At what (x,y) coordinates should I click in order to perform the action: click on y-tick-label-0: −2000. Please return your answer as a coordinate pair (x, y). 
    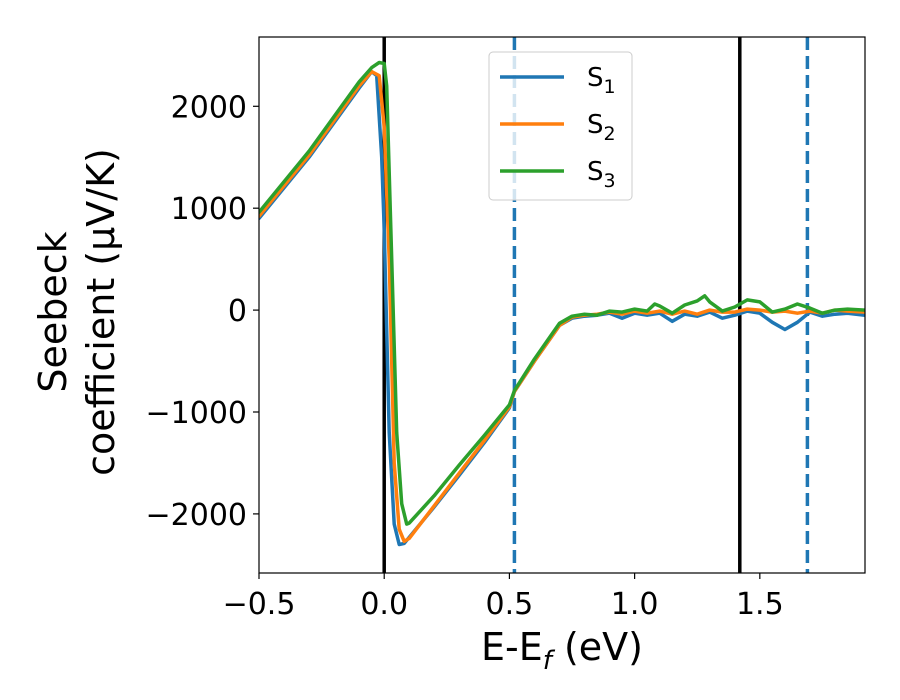
    Looking at the image, I should click on (196, 515).